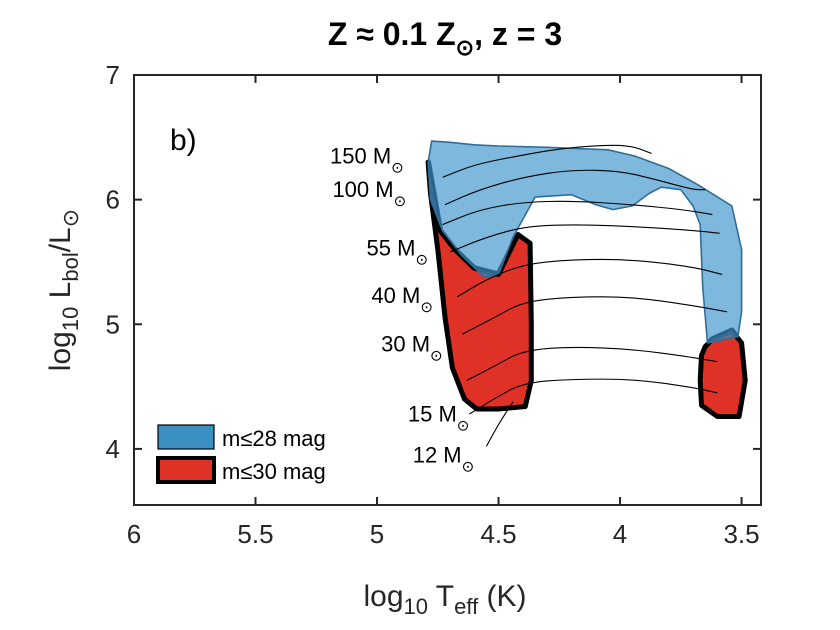 The width and height of the screenshot is (840, 630). Describe the element at coordinates (438, 417) in the screenshot. I see `mass-label: 15 M⊙` at that location.